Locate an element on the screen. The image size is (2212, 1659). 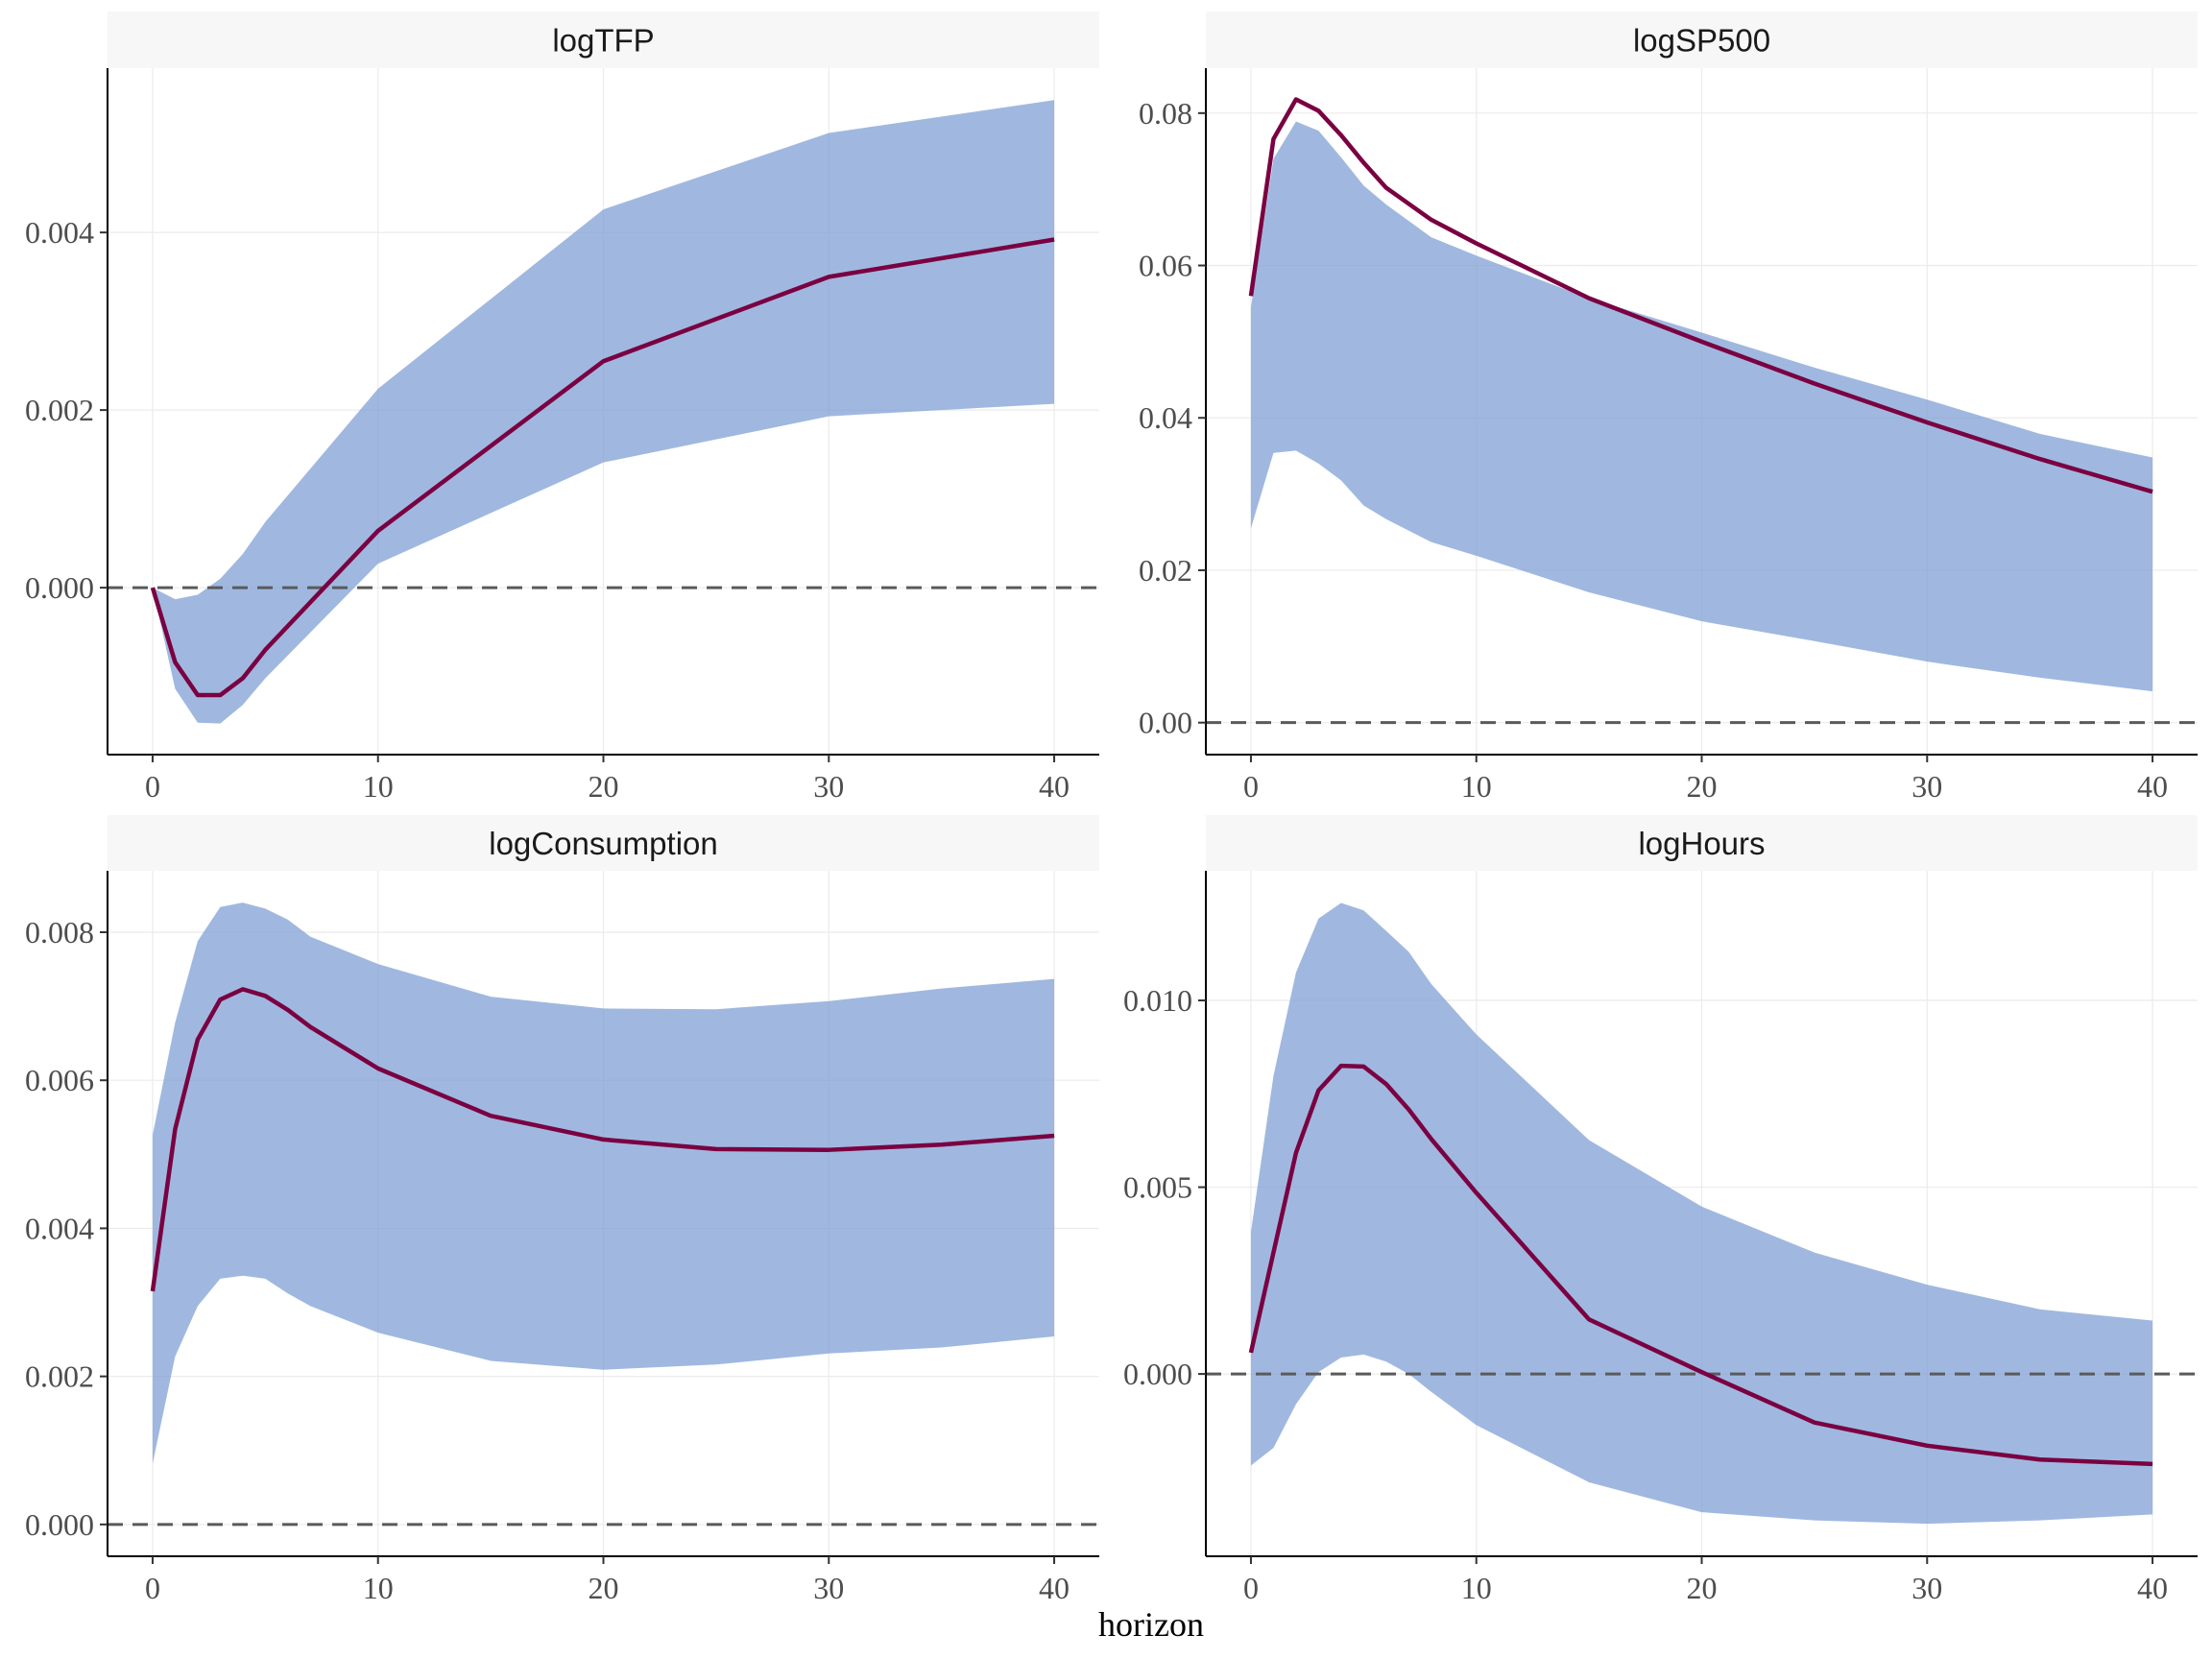
y-tick-label: 0.02 is located at coordinates (1165, 570).